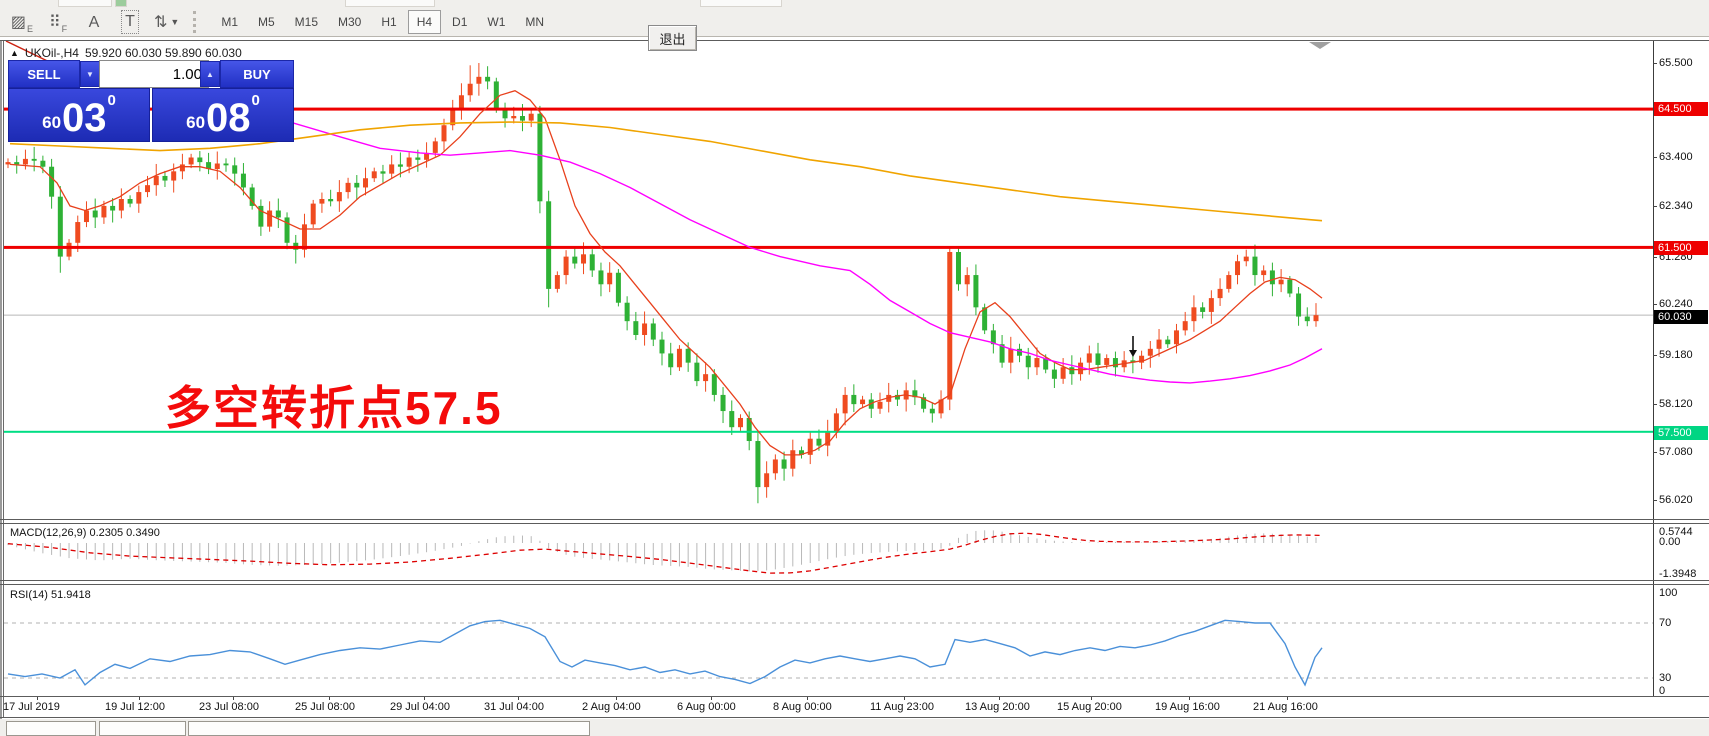 Image resolution: width=1709 pixels, height=736 pixels. What do you see at coordinates (828, 247) in the screenshot?
I see `horizontal-line` at bounding box center [828, 247].